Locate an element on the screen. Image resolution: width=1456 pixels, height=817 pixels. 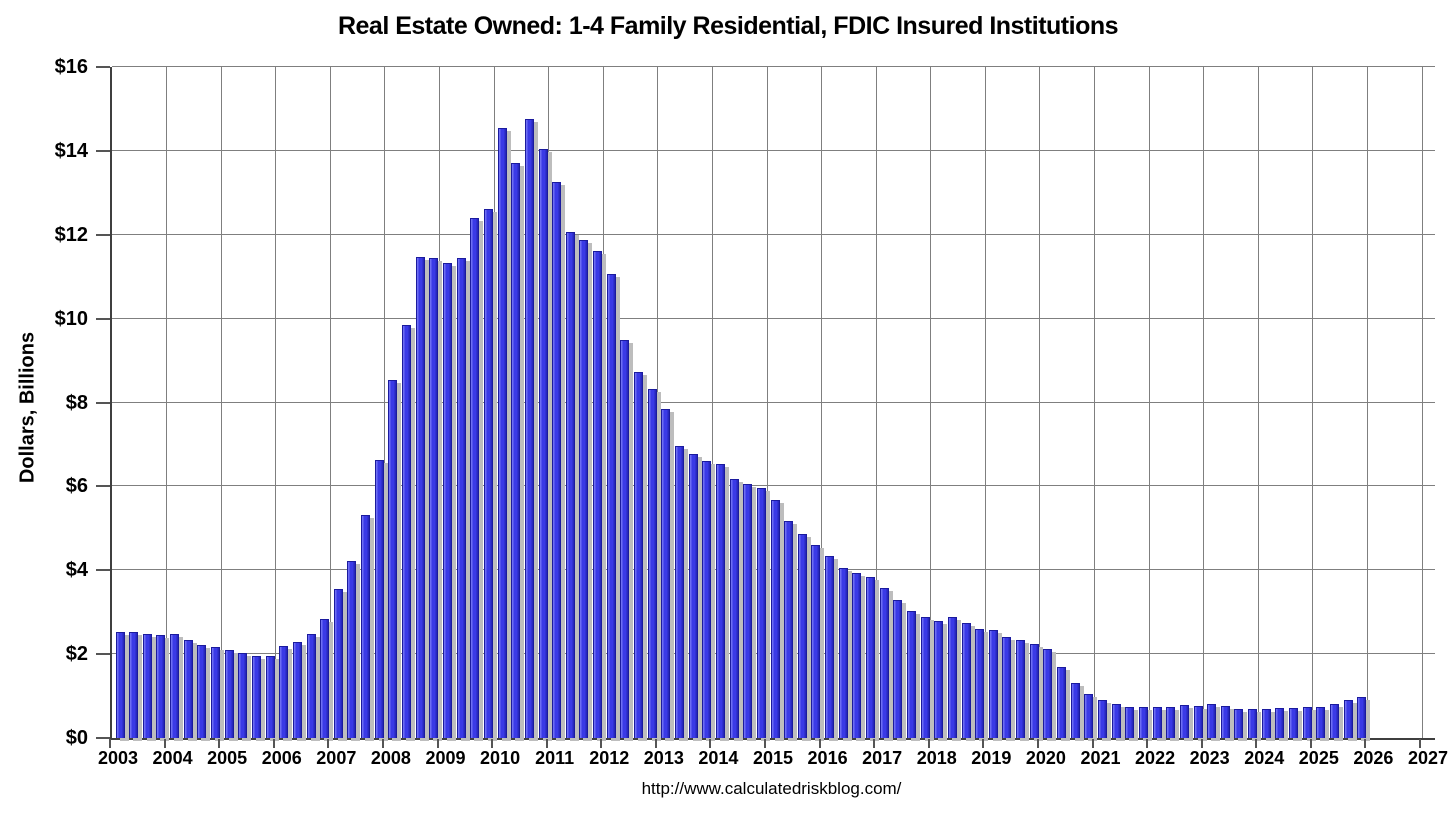
bar-2011-Q2 is located at coordinates (570, 485).